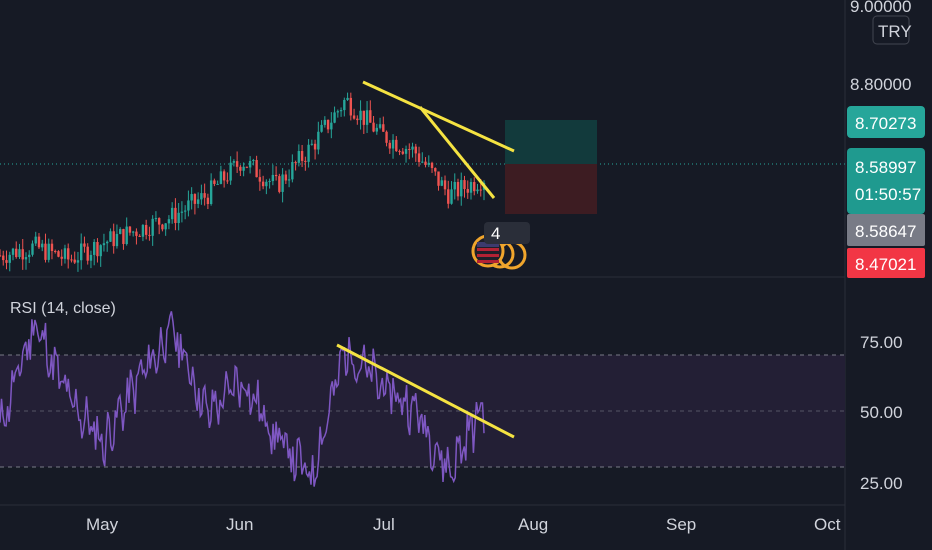  Describe the element at coordinates (681, 524) in the screenshot. I see `time-label-sep: Sep` at that location.